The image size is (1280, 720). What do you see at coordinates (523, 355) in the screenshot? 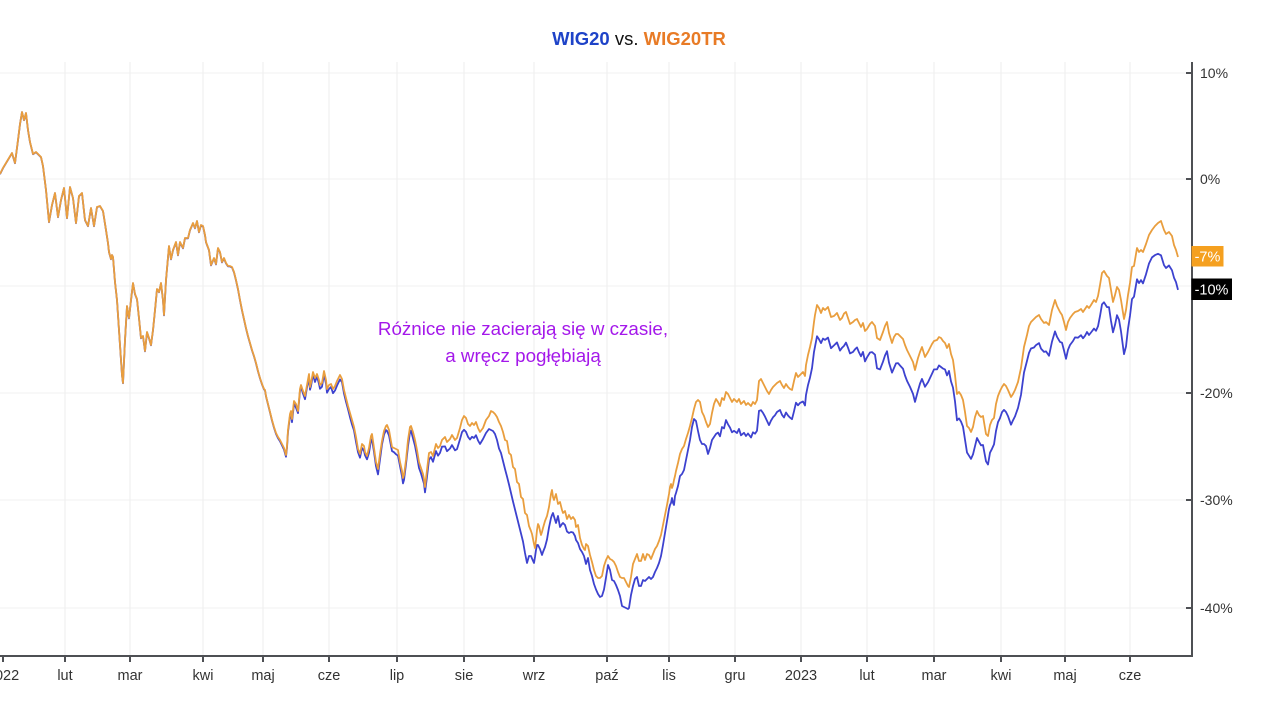
I see `svg-text: a wręcz pogłębiają` at bounding box center [523, 355].